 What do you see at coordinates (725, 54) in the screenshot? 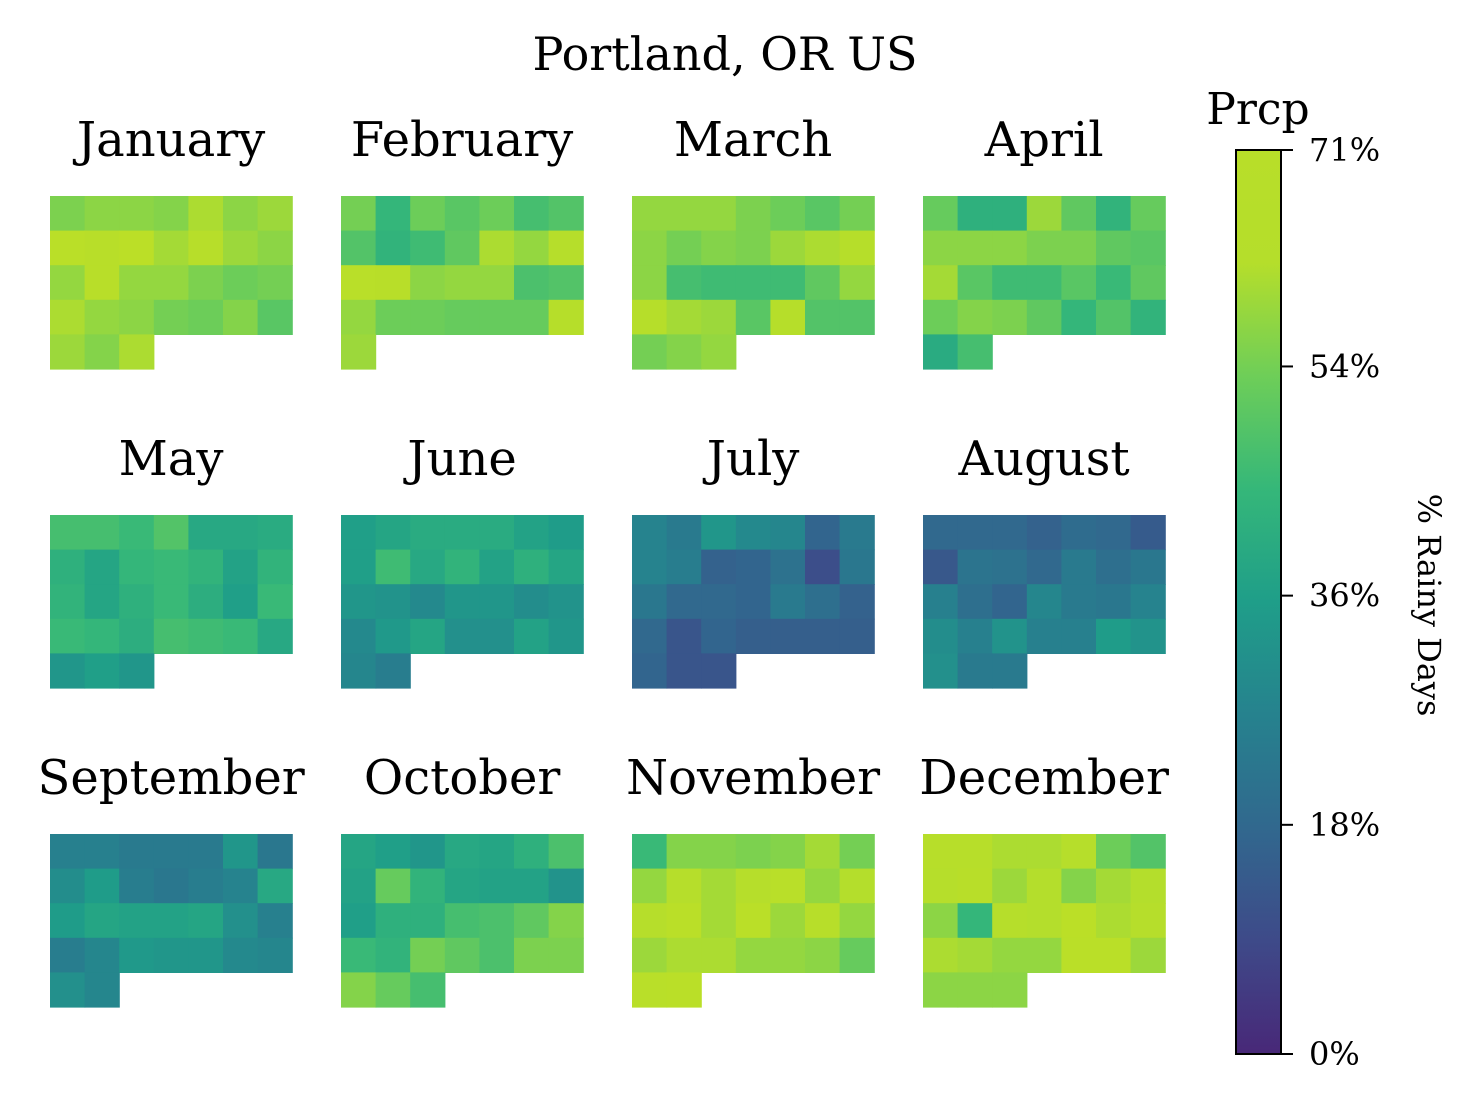
I see `chart-title: Portland, OR US` at bounding box center [725, 54].